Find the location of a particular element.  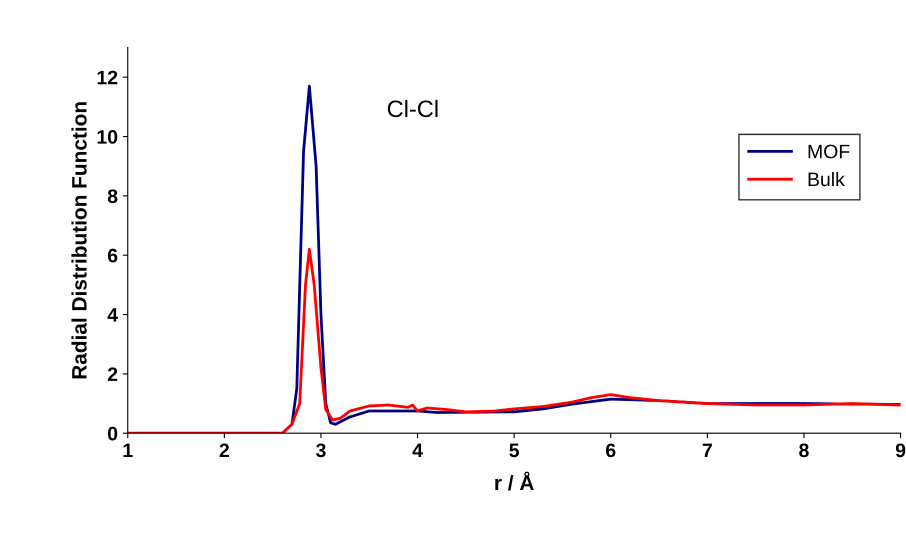

x-tick-label: 5 is located at coordinates (514, 451).